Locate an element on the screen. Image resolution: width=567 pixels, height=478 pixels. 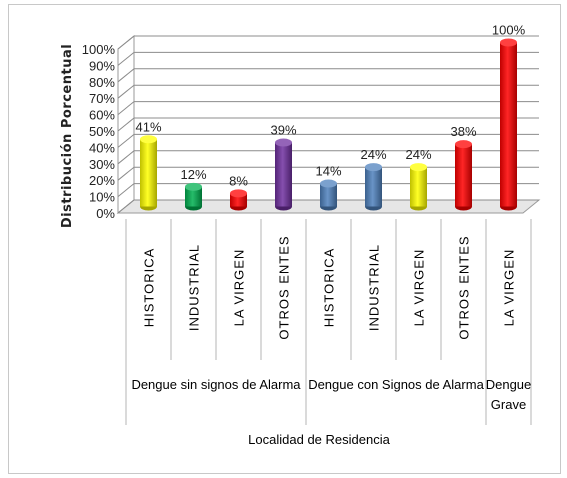
y-tick-label: 20% is located at coordinates (102, 180).